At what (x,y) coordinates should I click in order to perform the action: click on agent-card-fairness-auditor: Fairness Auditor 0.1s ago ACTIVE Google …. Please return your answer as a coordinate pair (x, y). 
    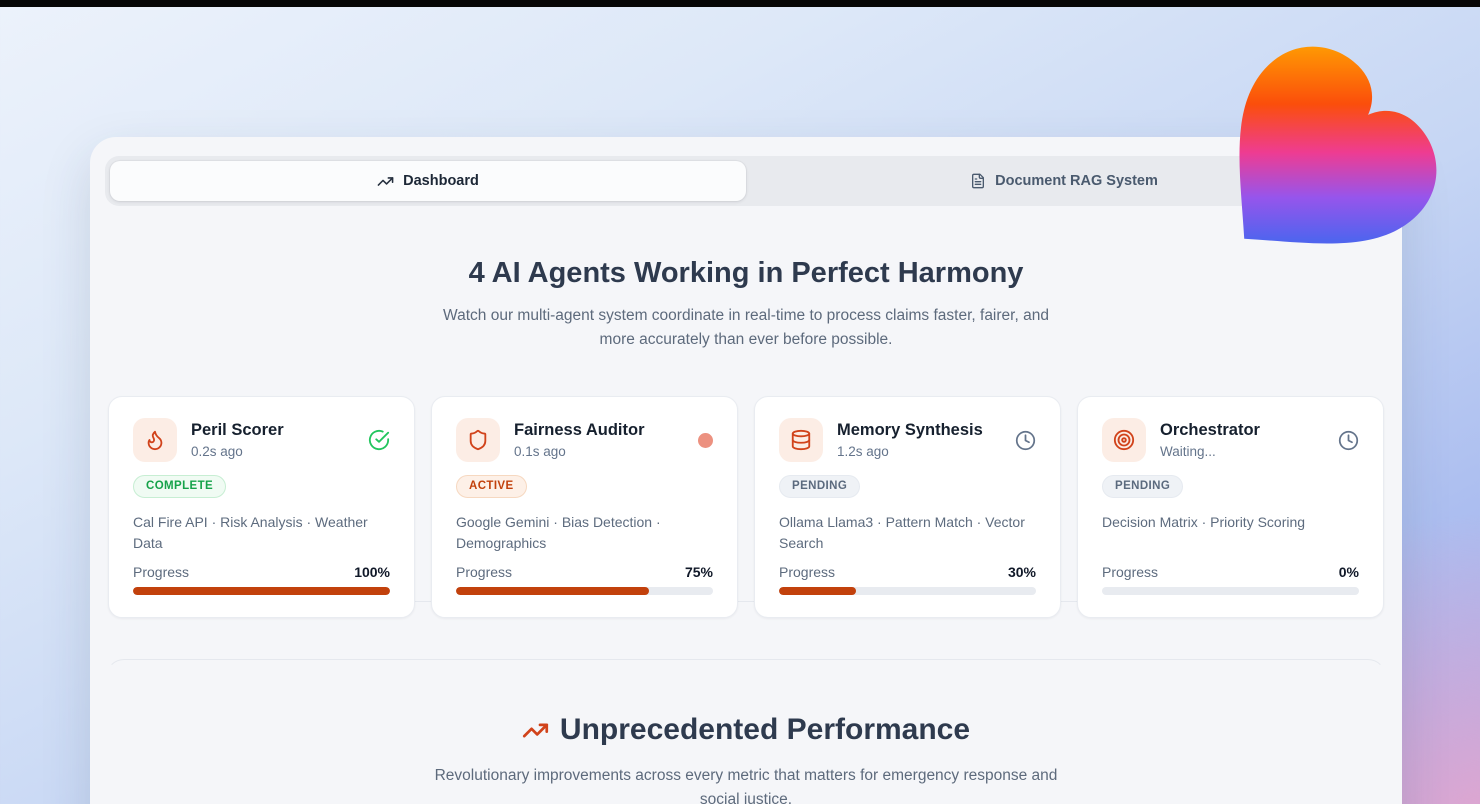
    Looking at the image, I should click on (584, 507).